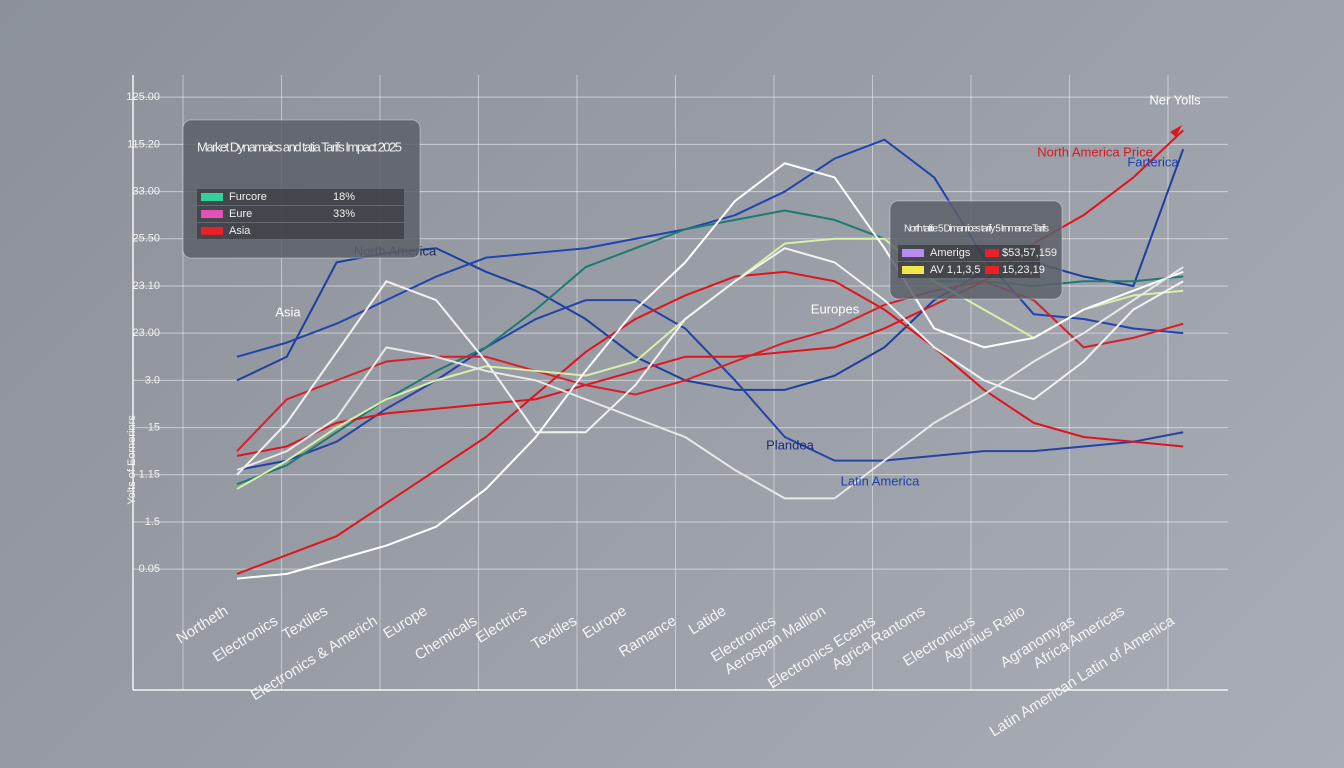 This screenshot has height=768, width=1344. Describe the element at coordinates (1175, 99) in the screenshot. I see `annotation: Ner Yolls` at that location.